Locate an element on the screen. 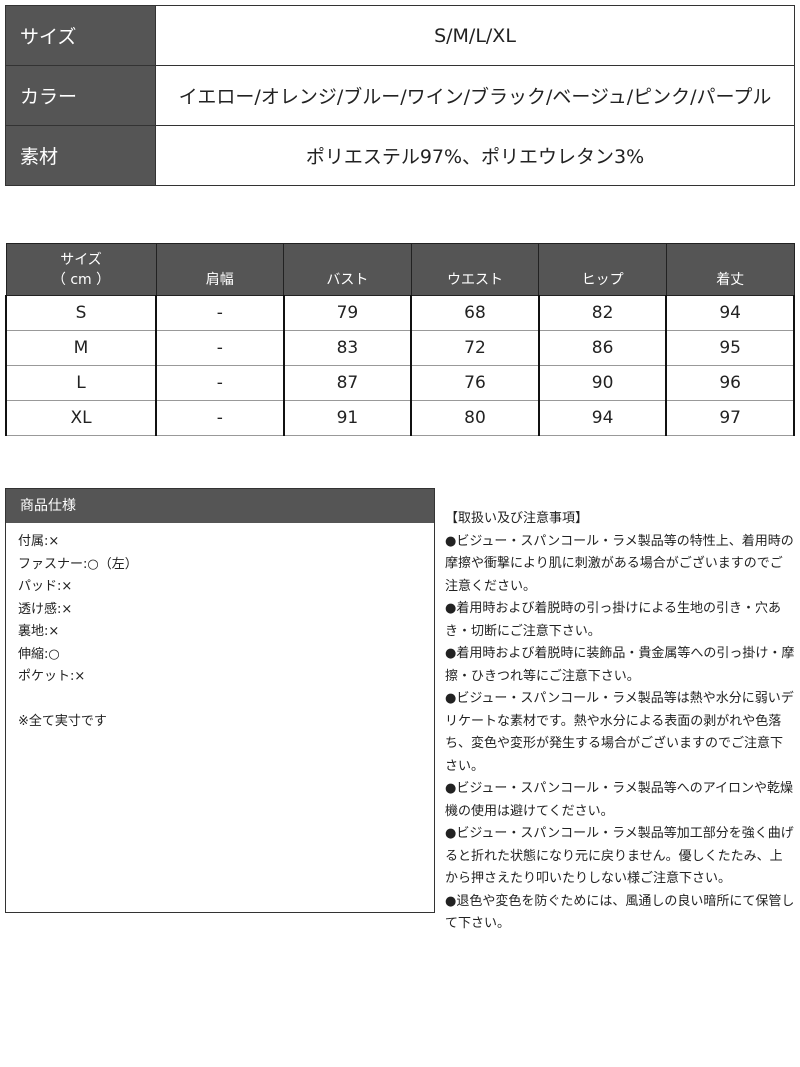 The width and height of the screenshot is (800, 1067). info-label: サイズ is located at coordinates (80, 35).